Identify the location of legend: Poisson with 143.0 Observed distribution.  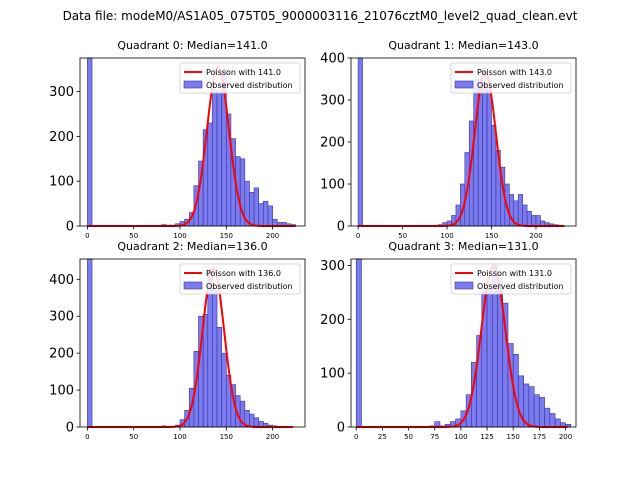
(511, 78).